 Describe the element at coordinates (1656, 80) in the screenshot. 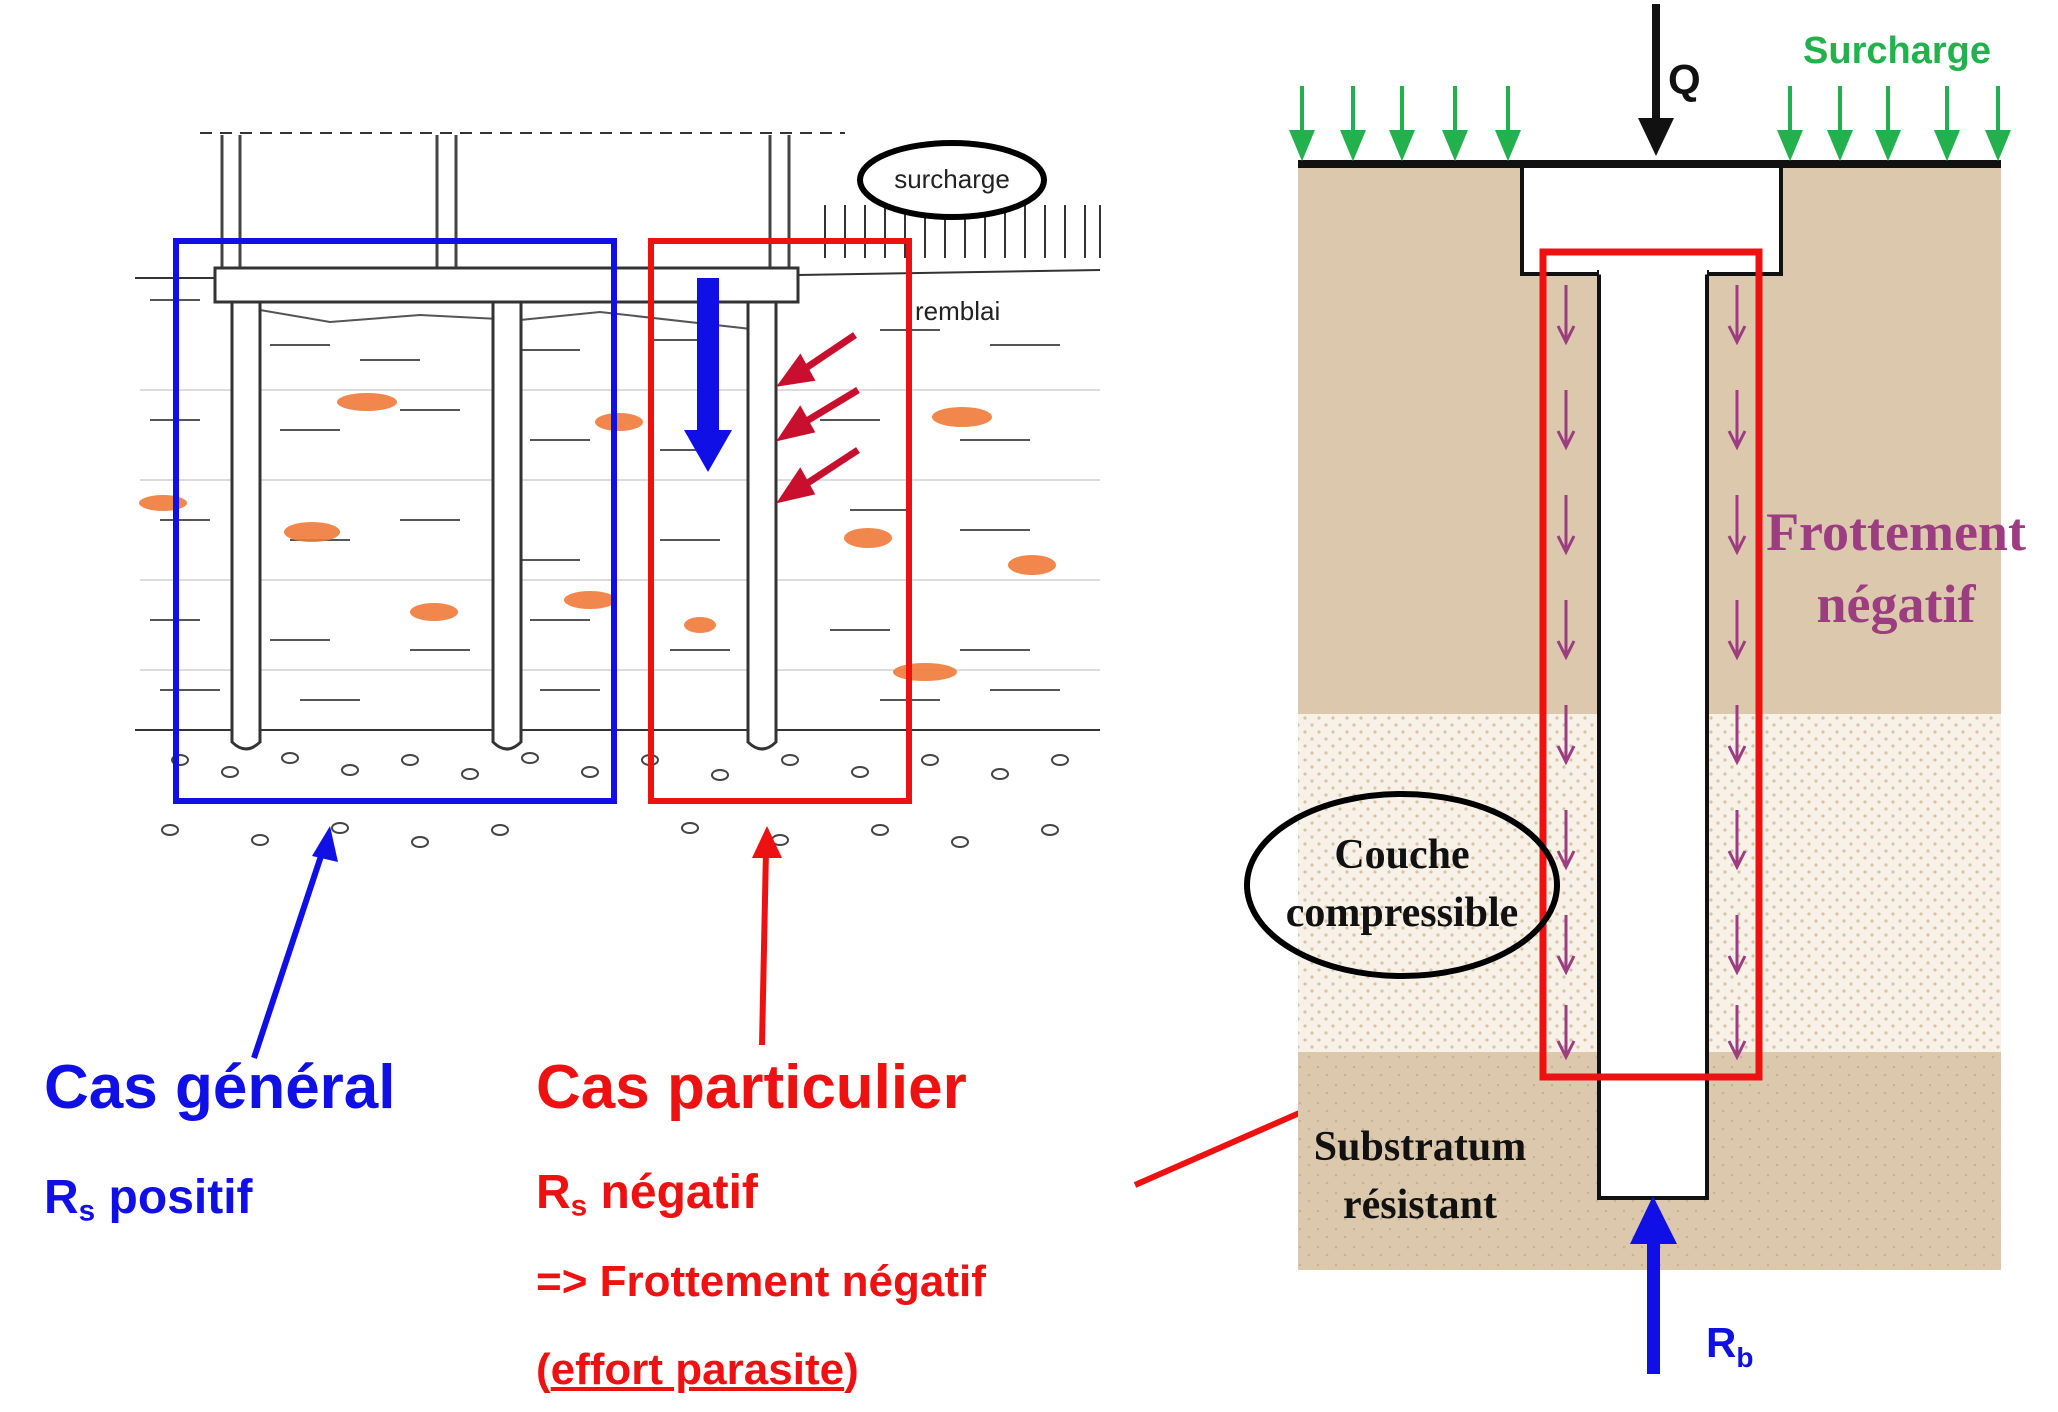

I see `load-q-arrow` at that location.